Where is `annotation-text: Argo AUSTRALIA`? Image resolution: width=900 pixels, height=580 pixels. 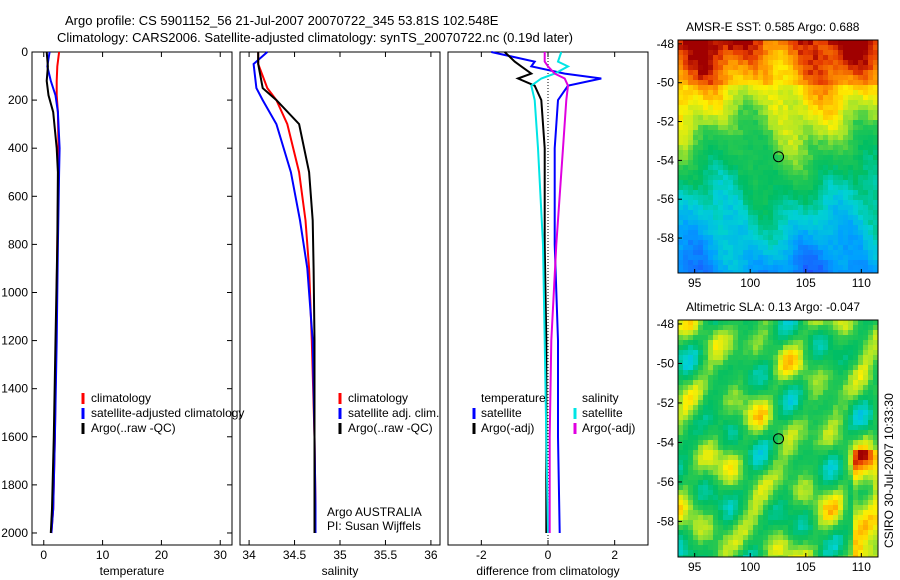
annotation-text: Argo AUSTRALIA is located at coordinates (374, 512).